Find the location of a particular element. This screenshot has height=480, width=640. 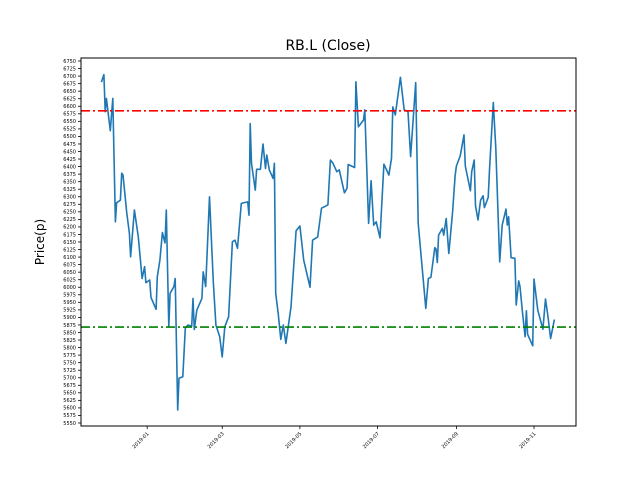

y-tick-label: 5575 is located at coordinates (69, 416).